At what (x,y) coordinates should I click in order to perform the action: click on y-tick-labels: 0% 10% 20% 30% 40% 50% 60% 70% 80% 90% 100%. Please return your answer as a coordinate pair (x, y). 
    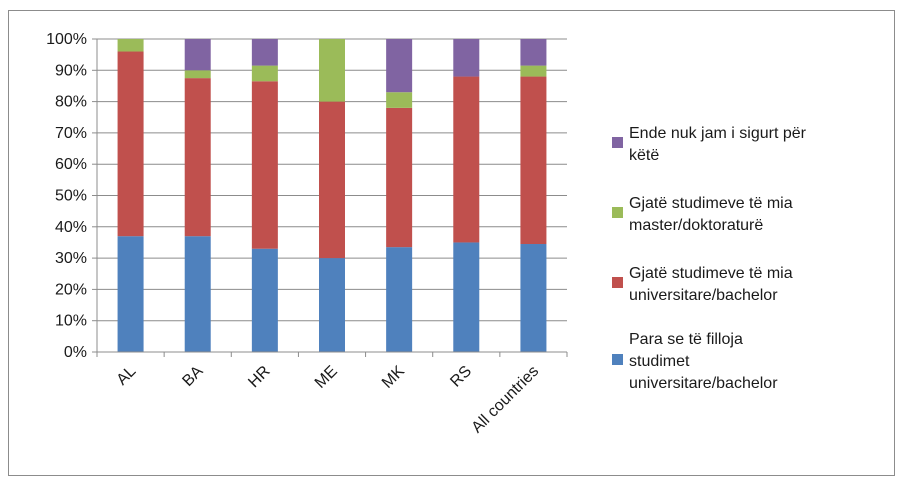
    Looking at the image, I should click on (66, 196).